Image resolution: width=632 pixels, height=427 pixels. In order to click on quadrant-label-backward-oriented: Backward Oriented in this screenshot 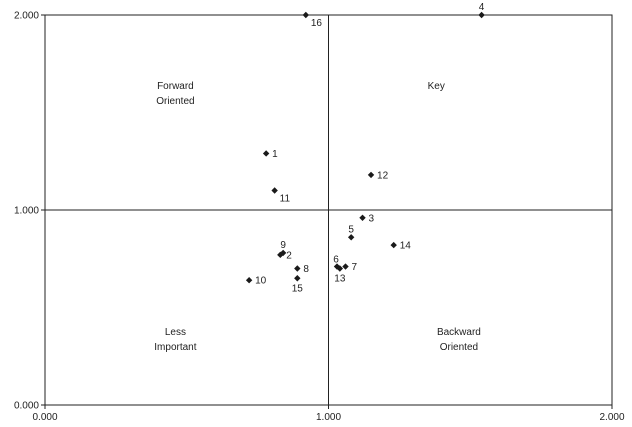, I will do `click(459, 340)`.